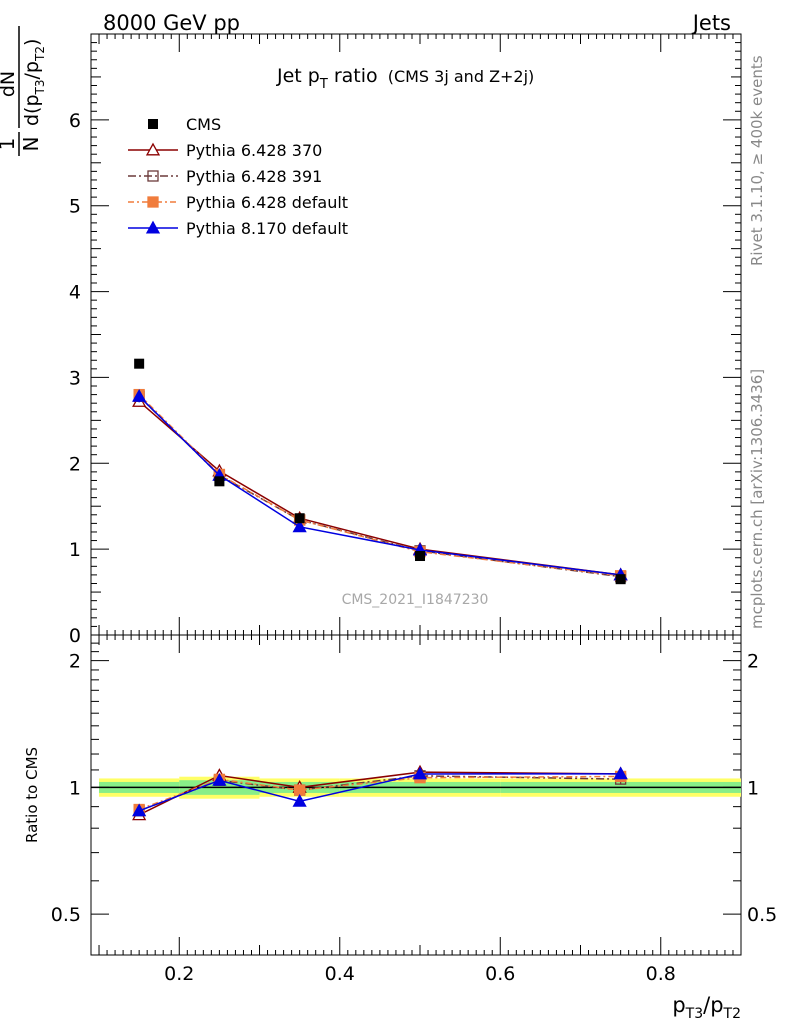  What do you see at coordinates (40, 87) in the screenshot?
I see `ylabel-den-sub1: T3` at bounding box center [40, 87].